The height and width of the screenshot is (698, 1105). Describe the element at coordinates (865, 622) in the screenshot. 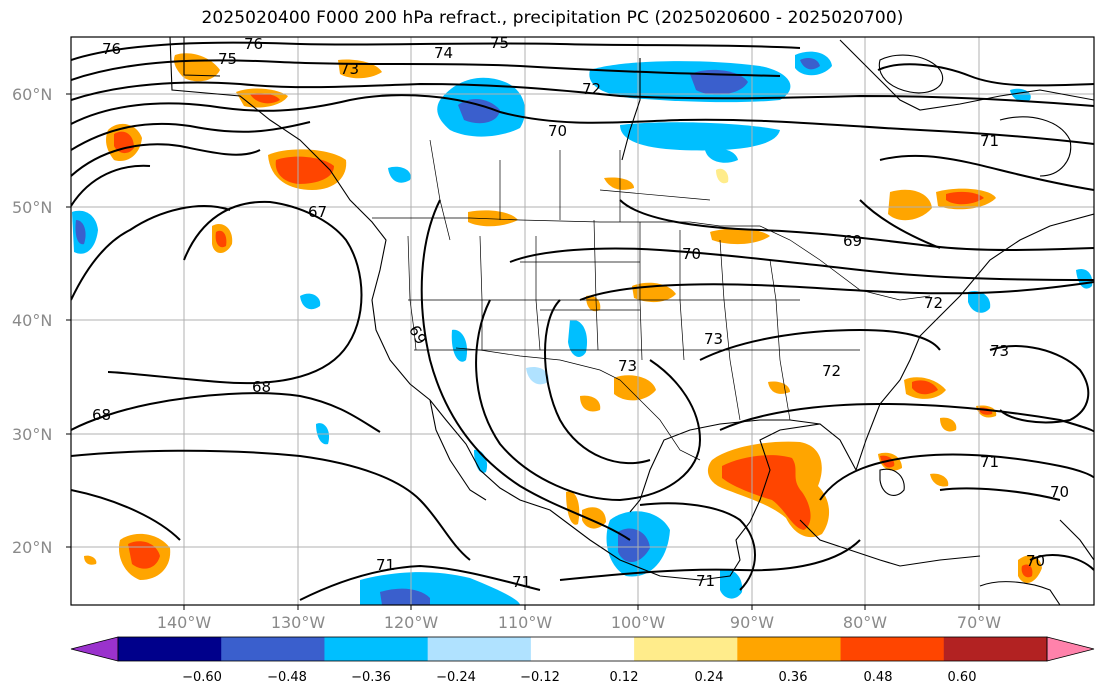

I see `lon-label: 80°W` at that location.